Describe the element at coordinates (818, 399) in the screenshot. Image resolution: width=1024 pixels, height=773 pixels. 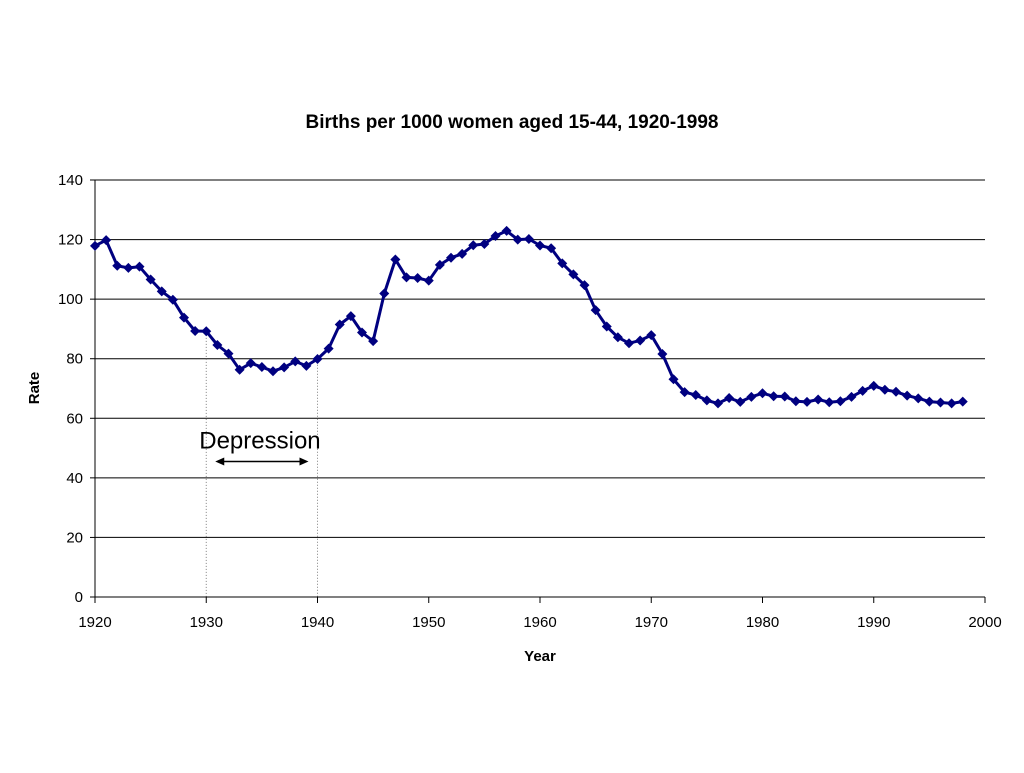
I see `data-point-1985` at that location.